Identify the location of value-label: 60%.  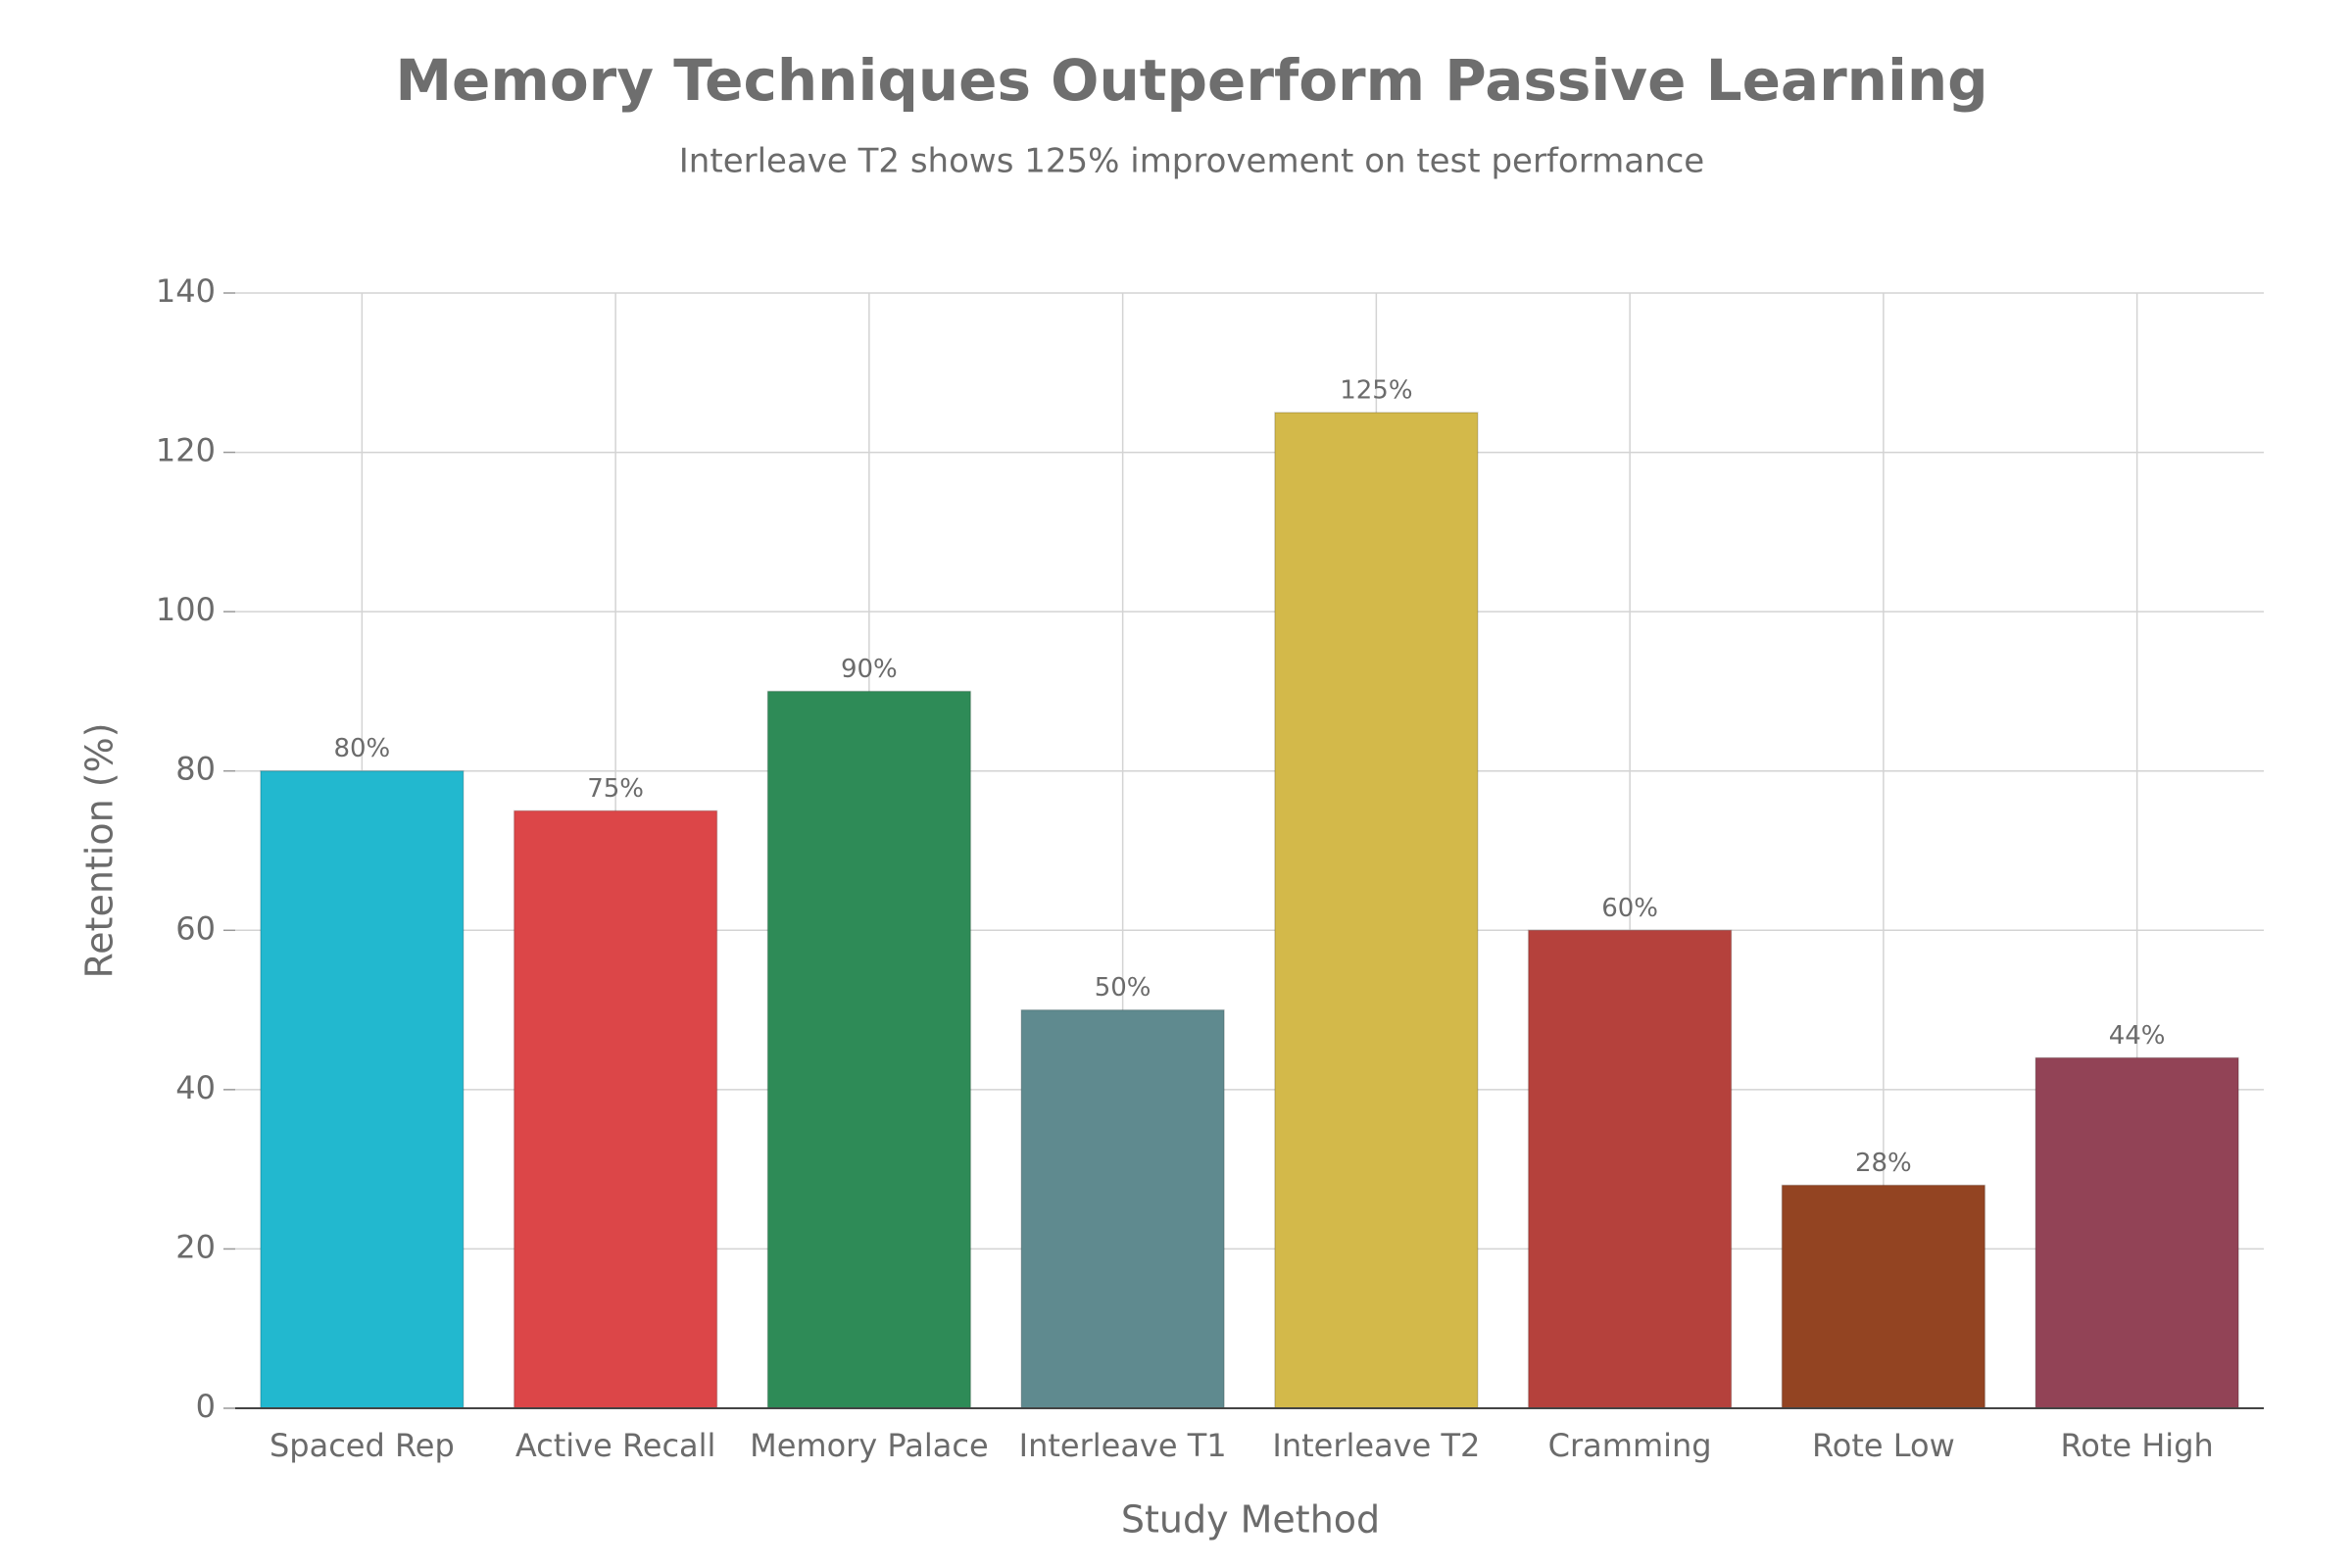
(1629, 908).